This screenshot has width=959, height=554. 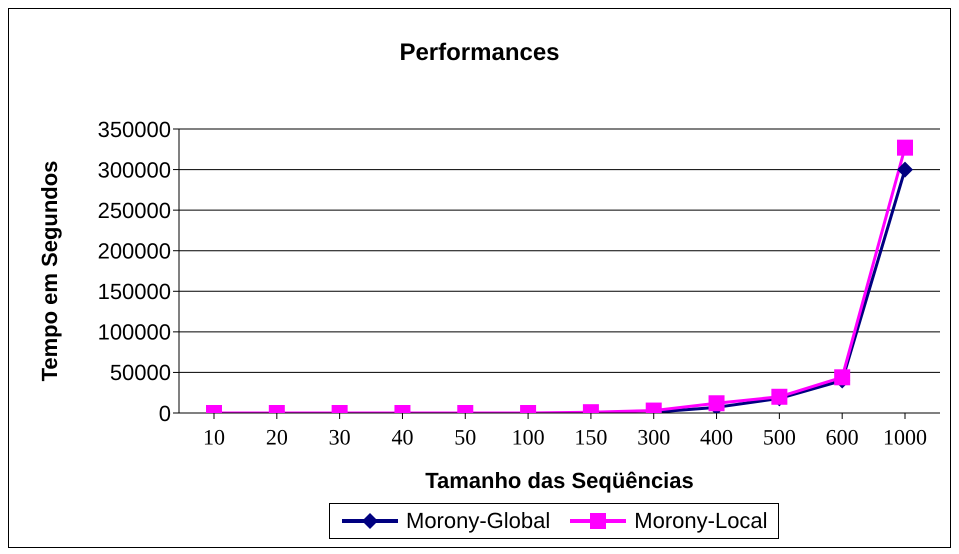 What do you see at coordinates (134, 332) in the screenshot?
I see `y-tick-label: 100000` at bounding box center [134, 332].